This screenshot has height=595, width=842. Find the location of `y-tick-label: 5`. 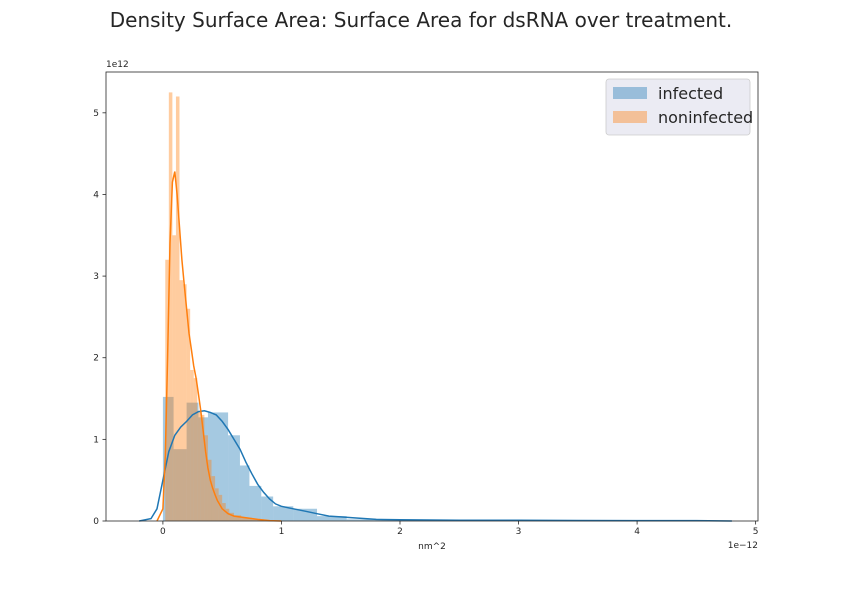

y-tick-label: 5 is located at coordinates (96, 114).